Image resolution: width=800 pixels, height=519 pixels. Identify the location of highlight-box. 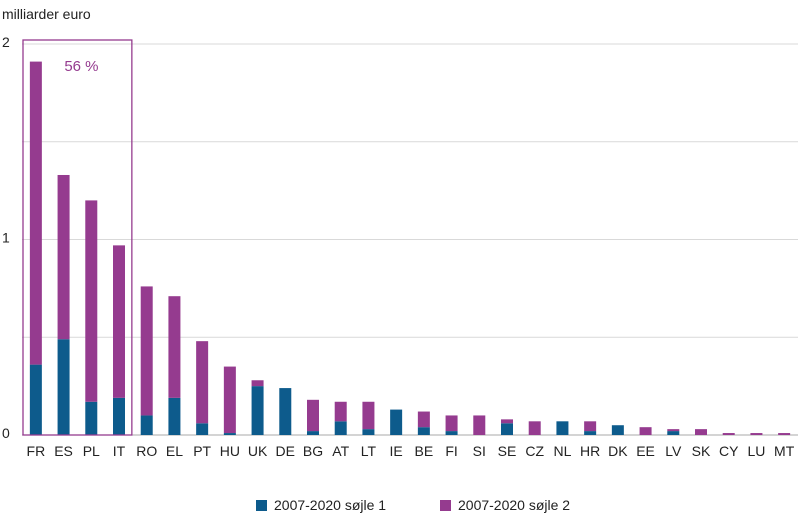
(77, 237).